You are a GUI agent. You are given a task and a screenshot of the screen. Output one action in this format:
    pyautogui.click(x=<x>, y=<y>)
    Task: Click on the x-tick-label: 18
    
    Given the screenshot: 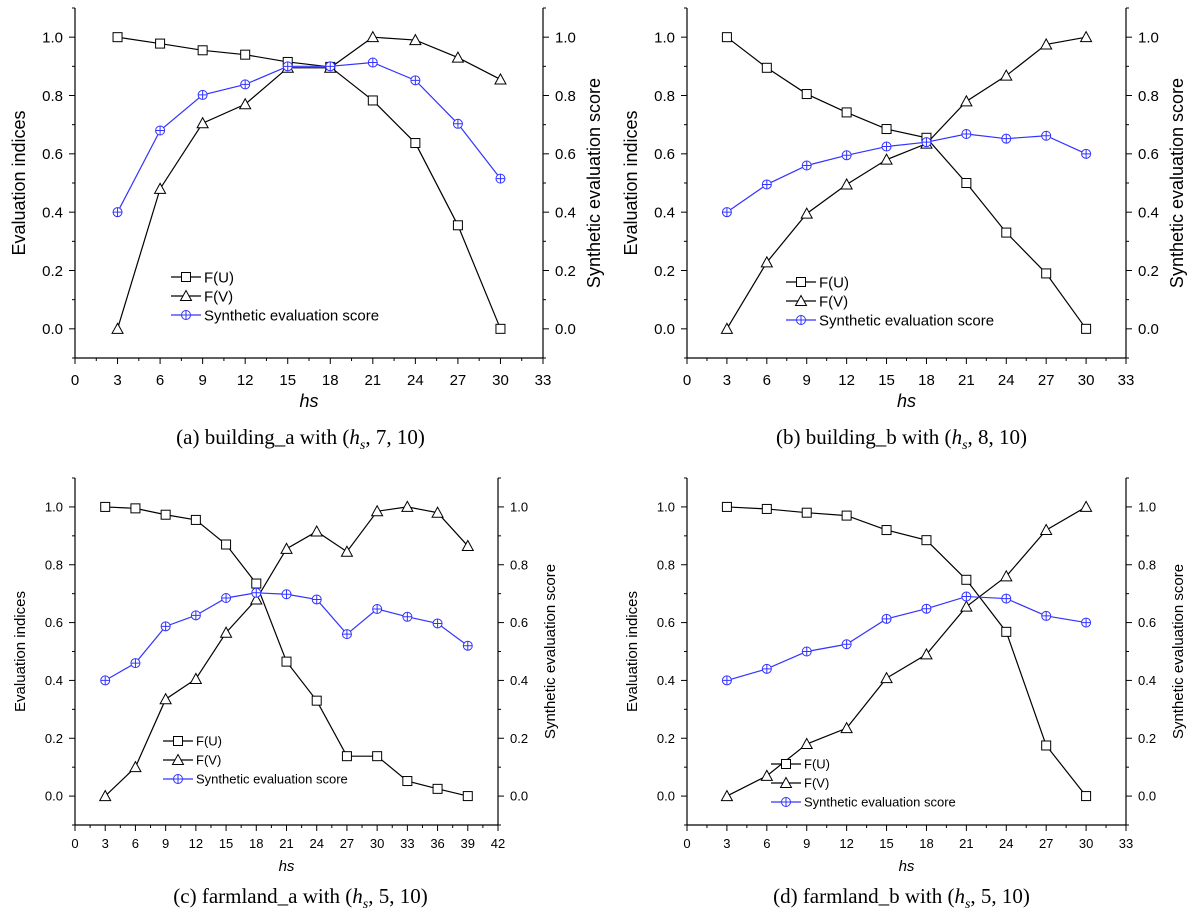 What is the action you would take?
    pyautogui.click(x=926, y=380)
    